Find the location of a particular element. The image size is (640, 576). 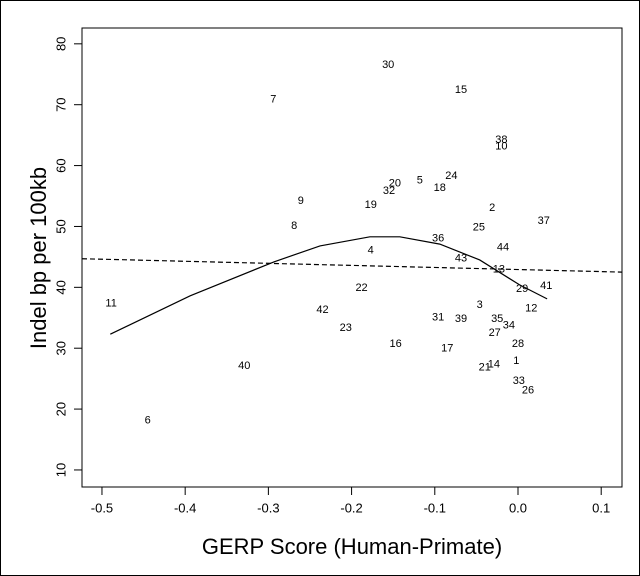

y-tick-label: 60 is located at coordinates (60, 165).